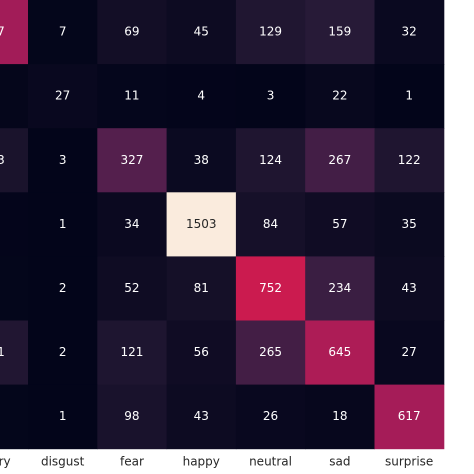 This screenshot has width=474, height=474. I want to click on cell-label: 131, so click(2, 352).